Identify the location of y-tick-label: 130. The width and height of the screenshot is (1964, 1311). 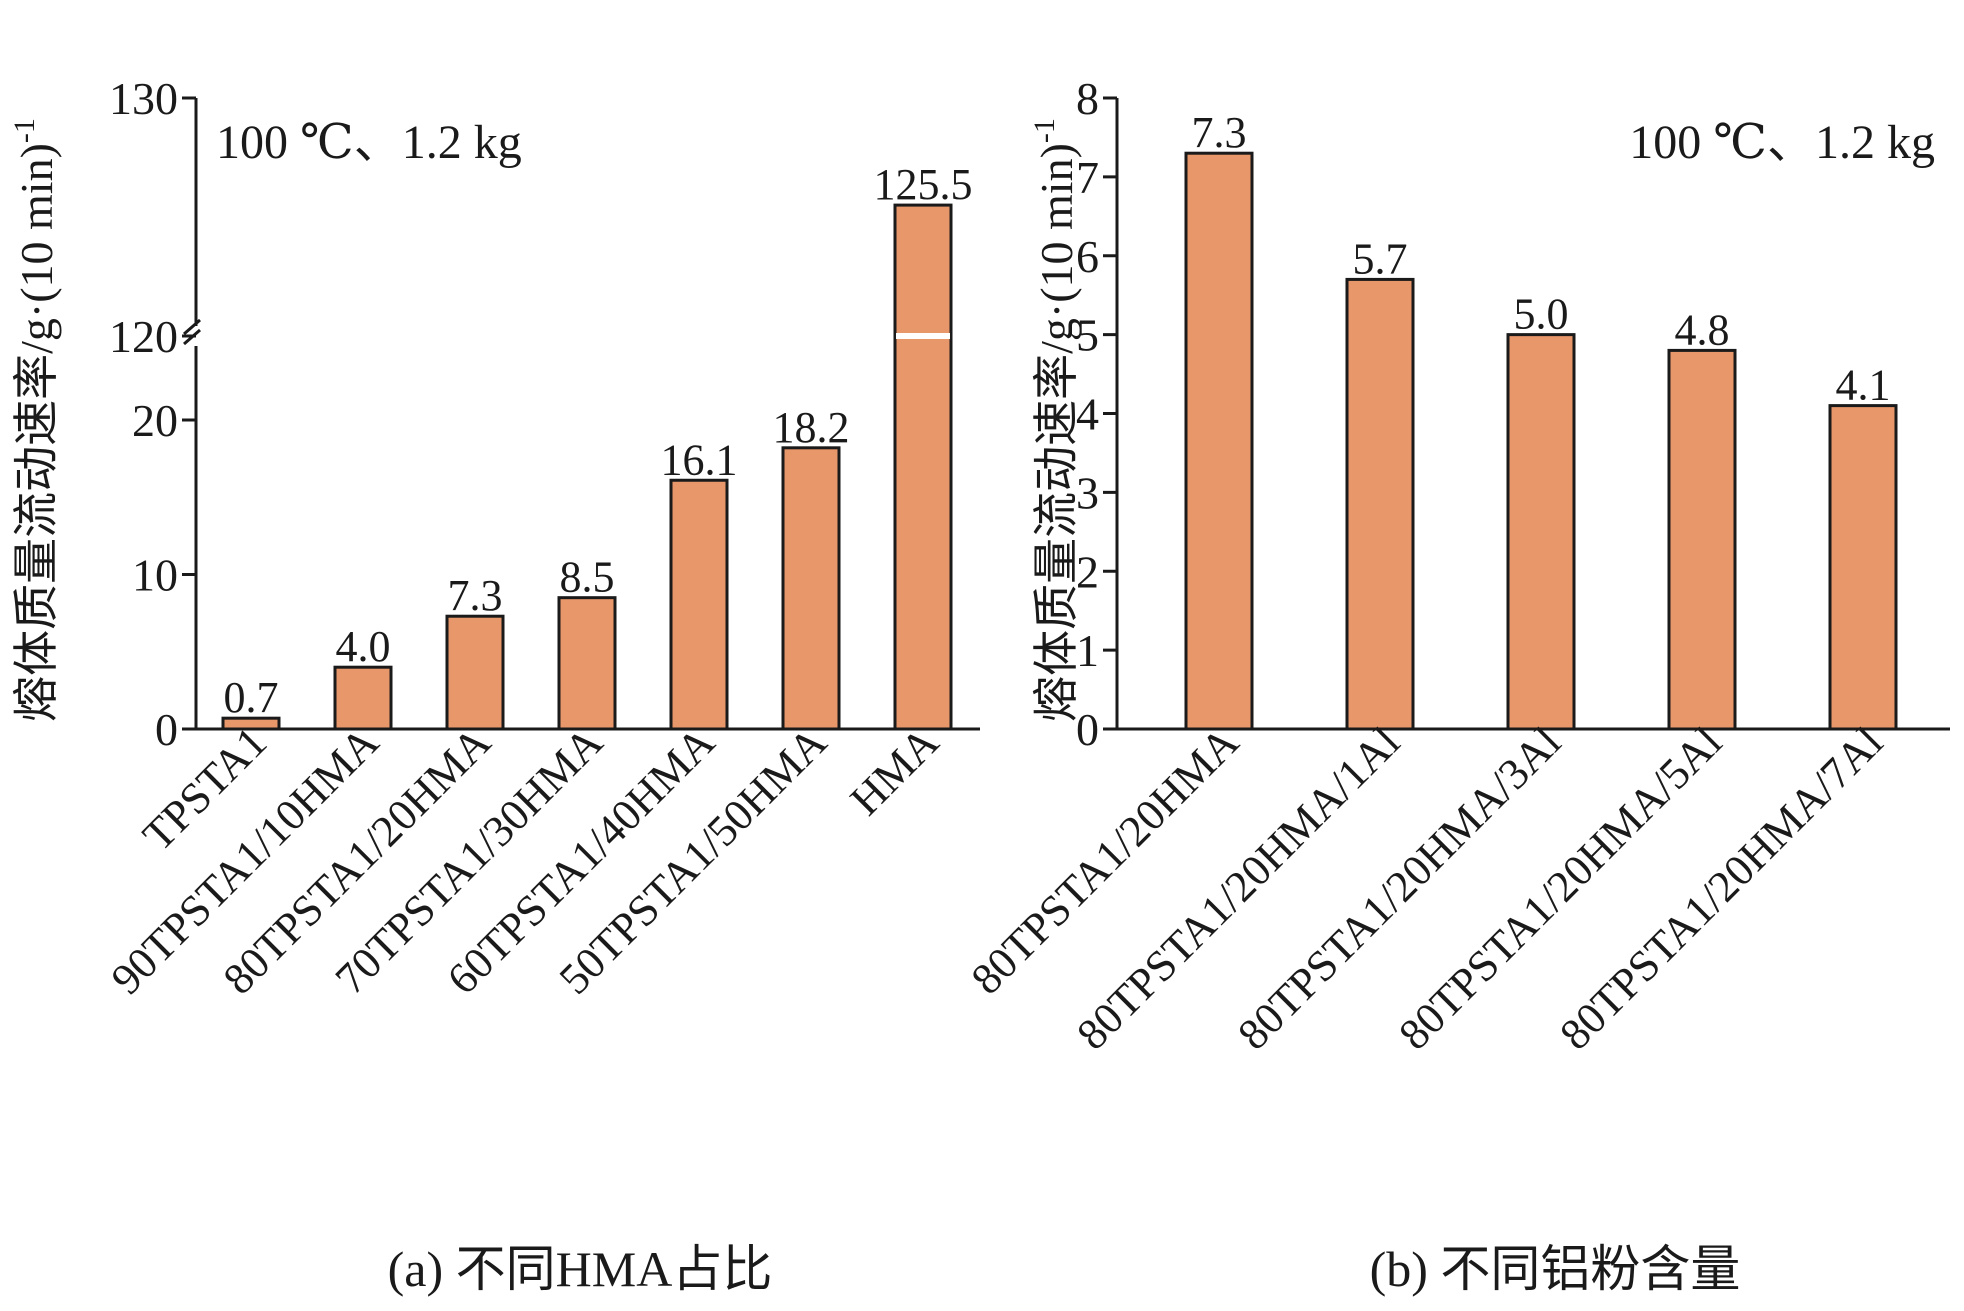
(143, 98).